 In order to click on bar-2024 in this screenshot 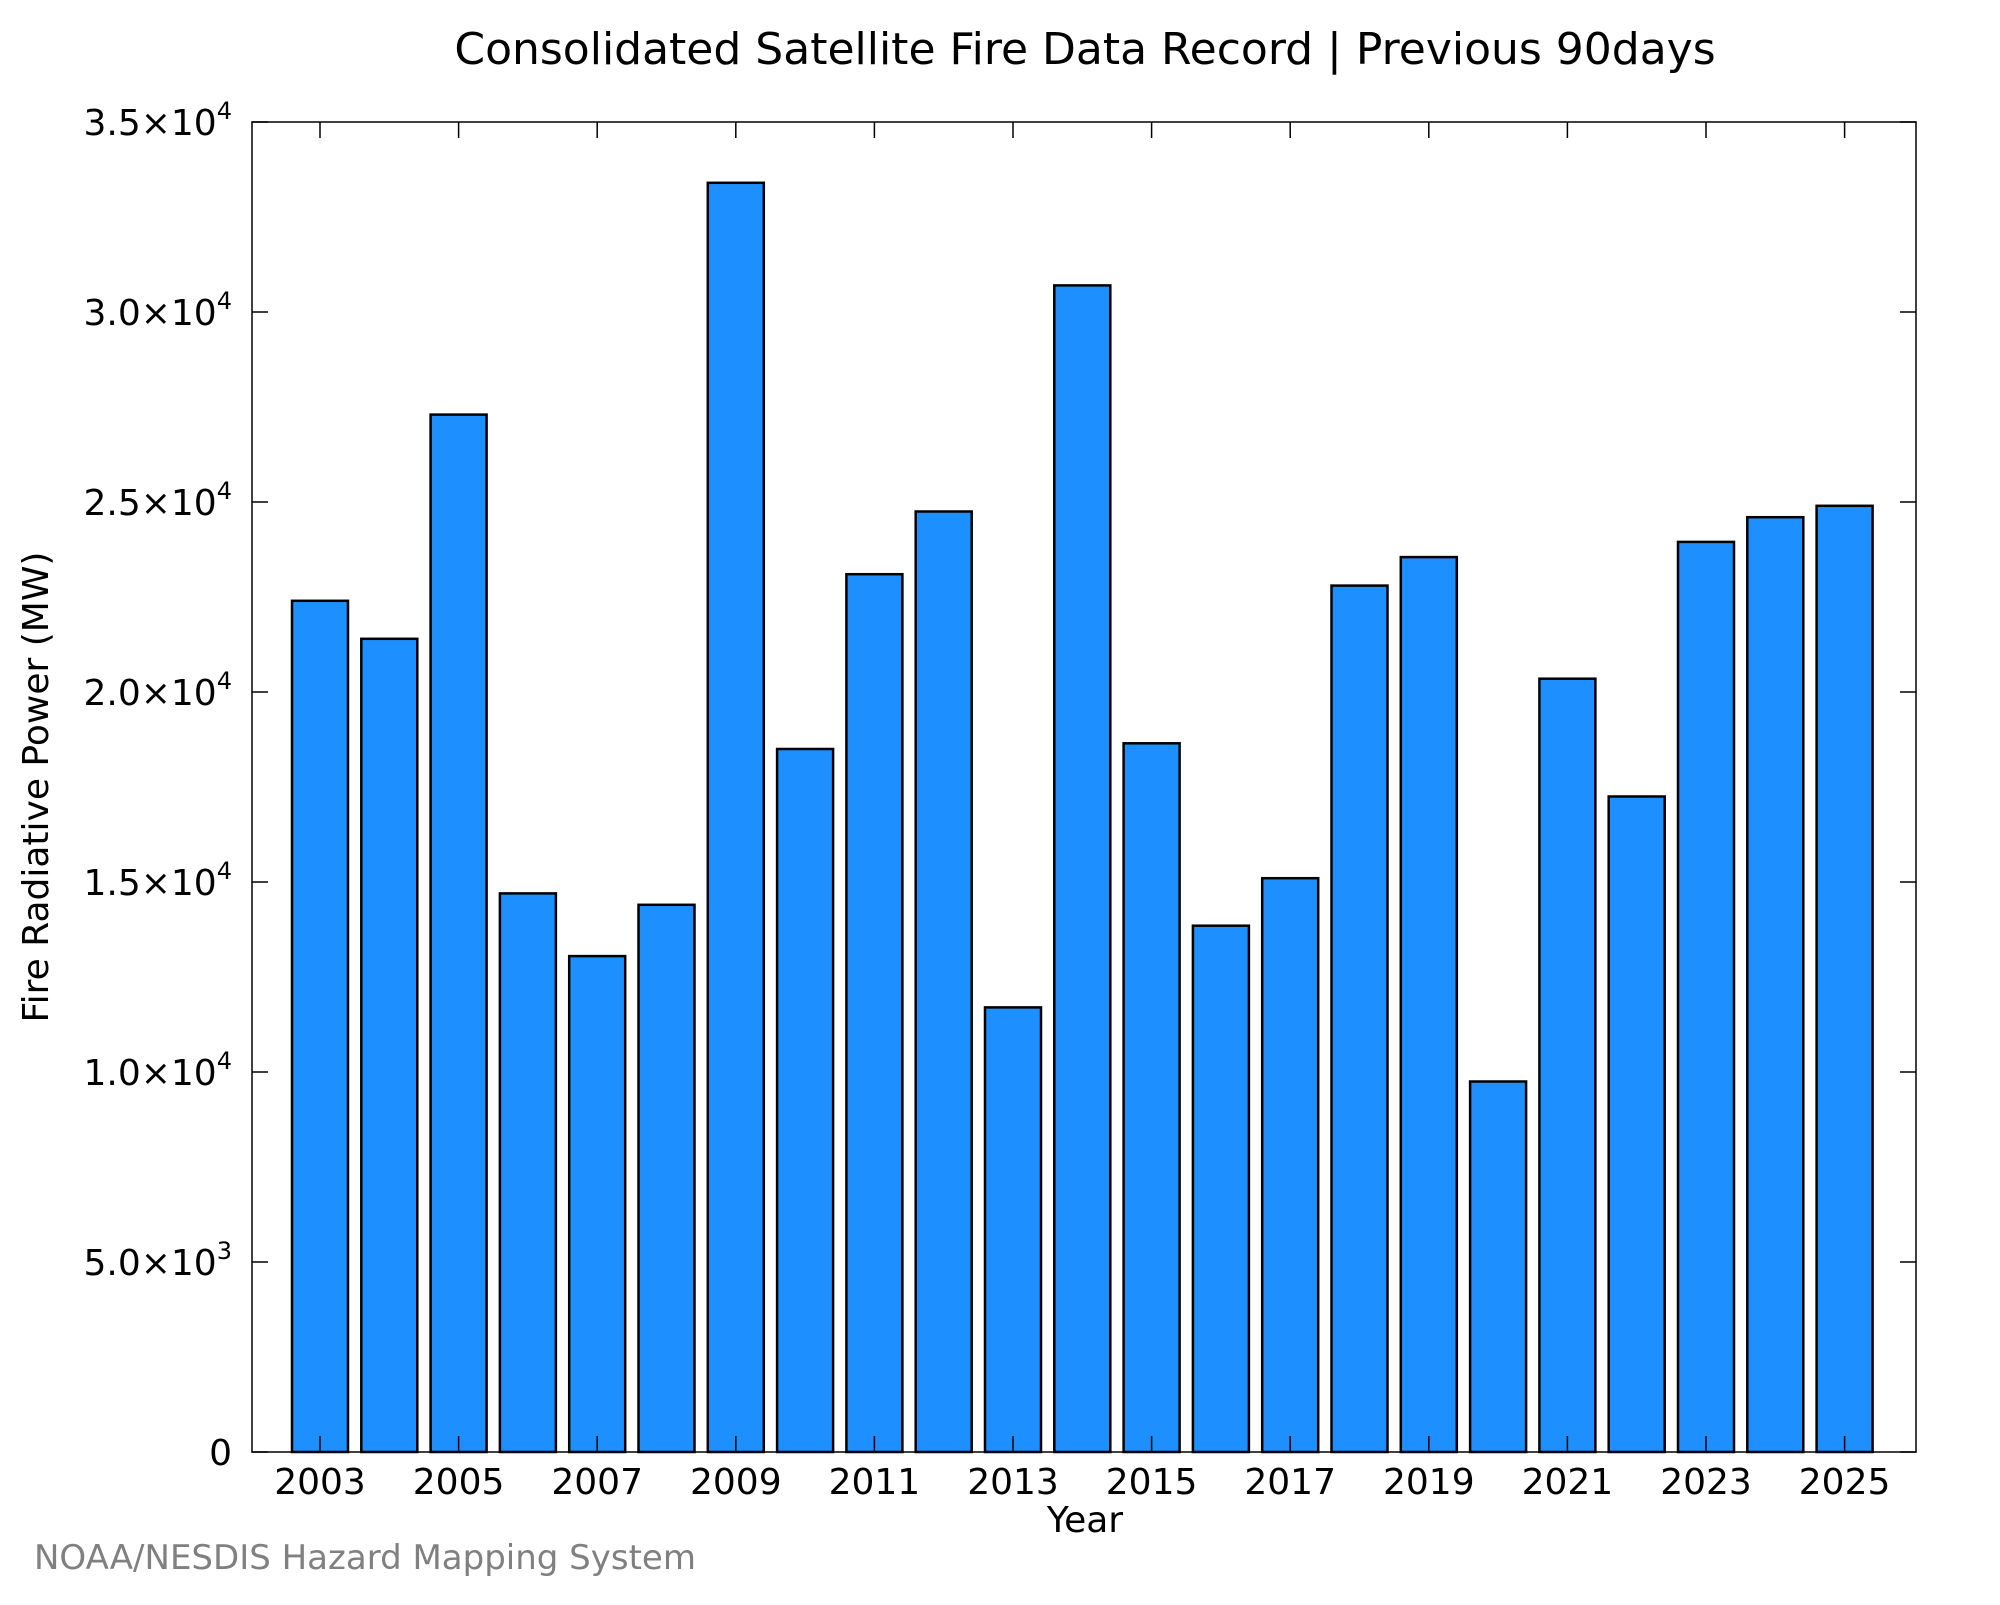, I will do `click(1775, 984)`.